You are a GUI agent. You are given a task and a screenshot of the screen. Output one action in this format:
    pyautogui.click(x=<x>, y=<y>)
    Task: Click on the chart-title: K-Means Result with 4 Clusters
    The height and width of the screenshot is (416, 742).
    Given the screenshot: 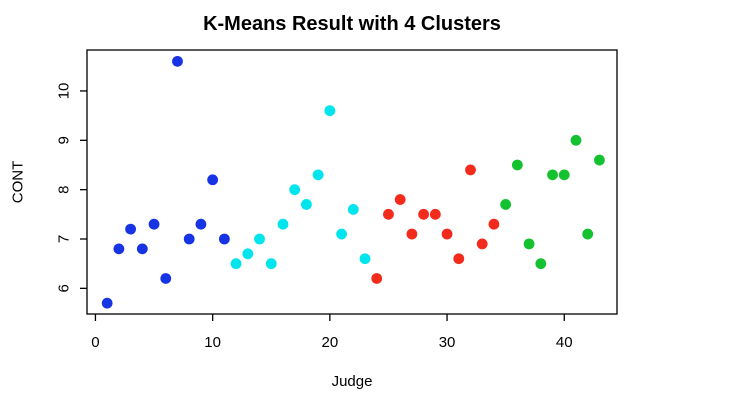 What is the action you would take?
    pyautogui.click(x=352, y=24)
    